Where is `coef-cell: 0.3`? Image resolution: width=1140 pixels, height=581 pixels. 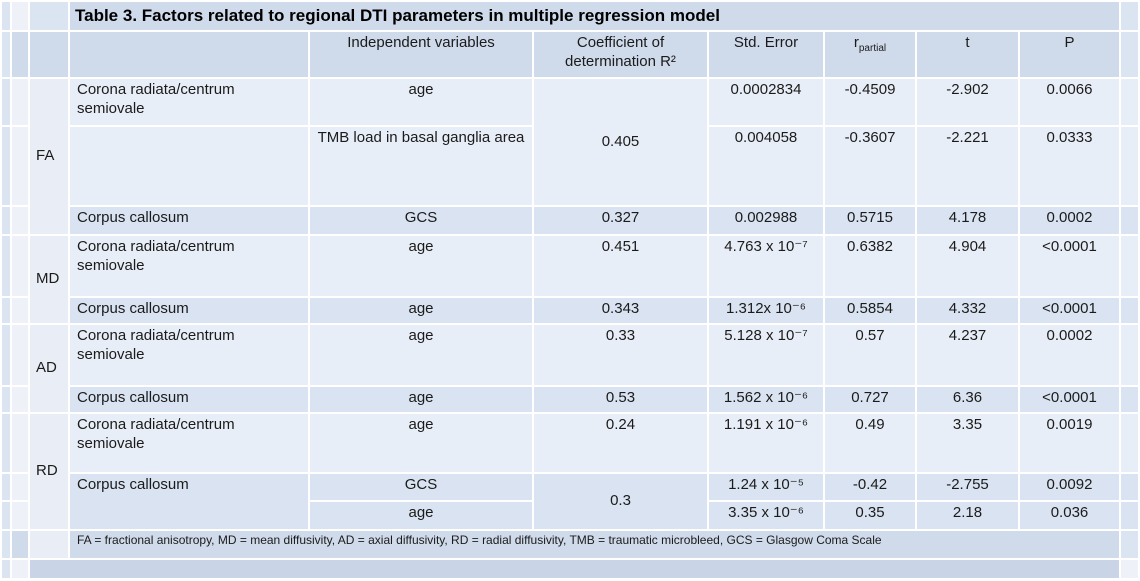 coef-cell: 0.3 is located at coordinates (620, 501).